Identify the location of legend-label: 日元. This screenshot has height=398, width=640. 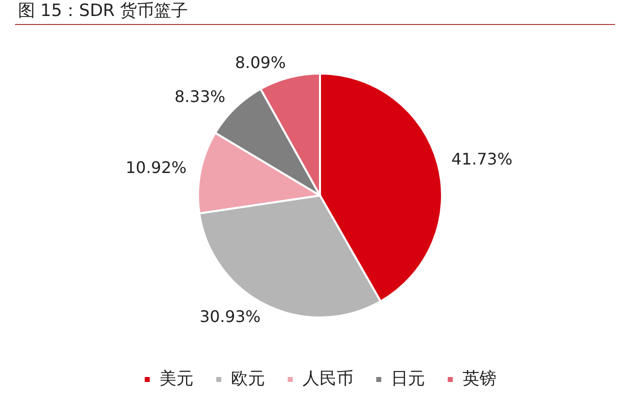
(407, 378).